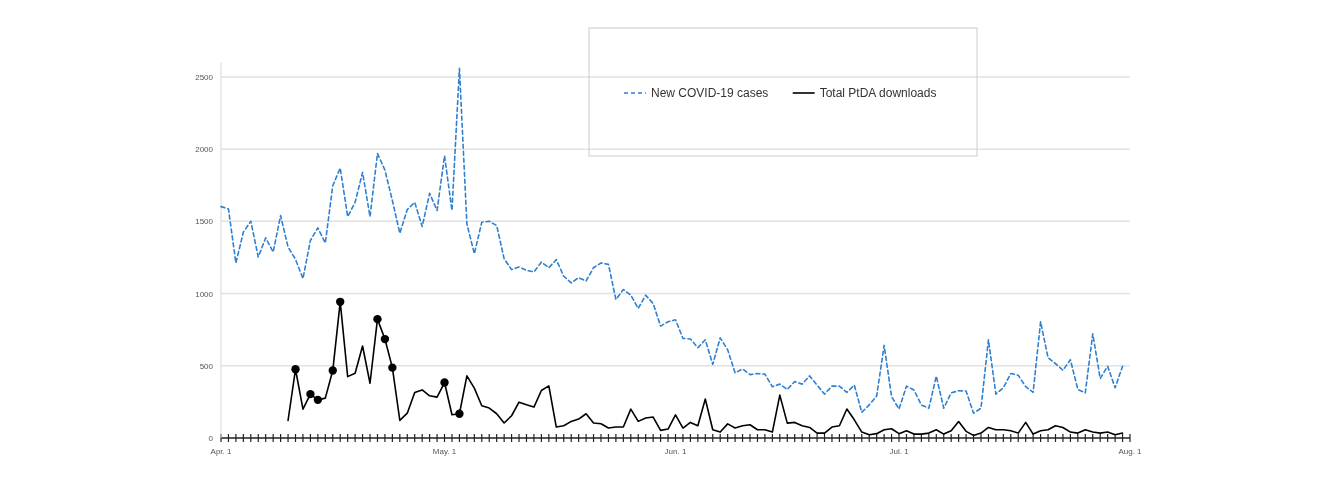 This screenshot has width=1319, height=495. I want to click on x-tick-label: Jul. 1, so click(899, 451).